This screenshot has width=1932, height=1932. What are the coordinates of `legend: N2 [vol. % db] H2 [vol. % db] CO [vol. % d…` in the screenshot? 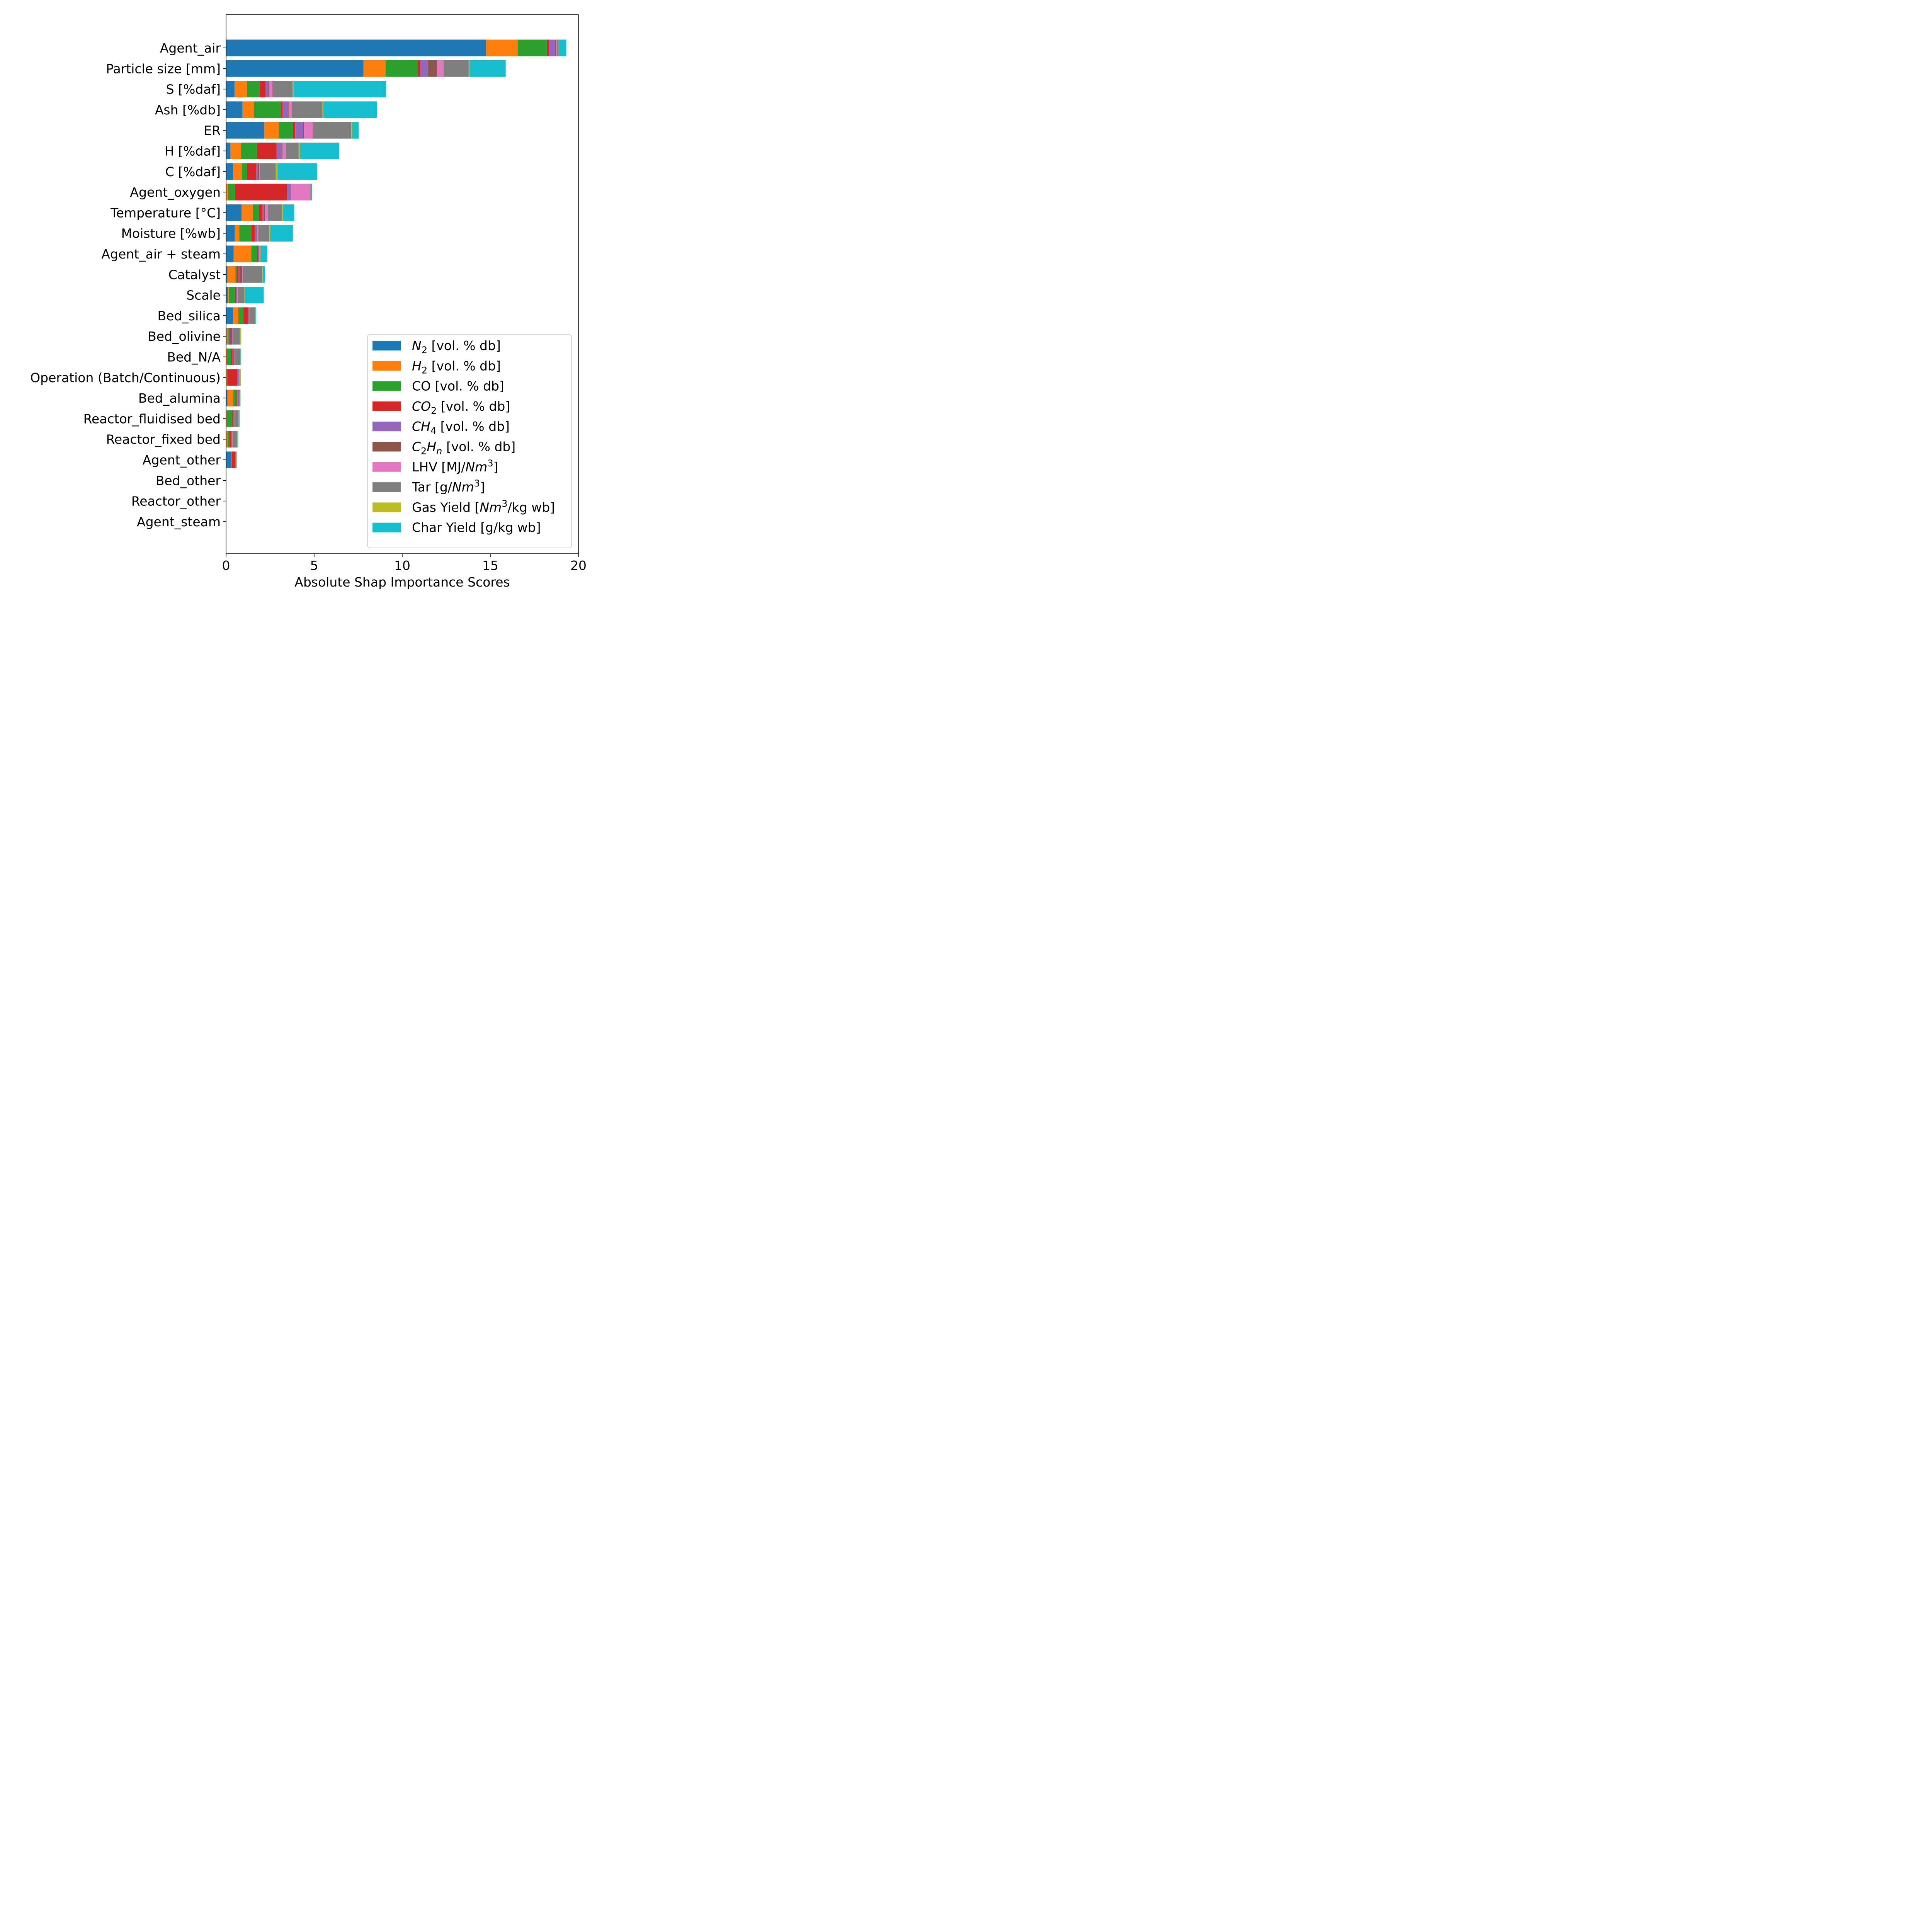 It's located at (470, 441).